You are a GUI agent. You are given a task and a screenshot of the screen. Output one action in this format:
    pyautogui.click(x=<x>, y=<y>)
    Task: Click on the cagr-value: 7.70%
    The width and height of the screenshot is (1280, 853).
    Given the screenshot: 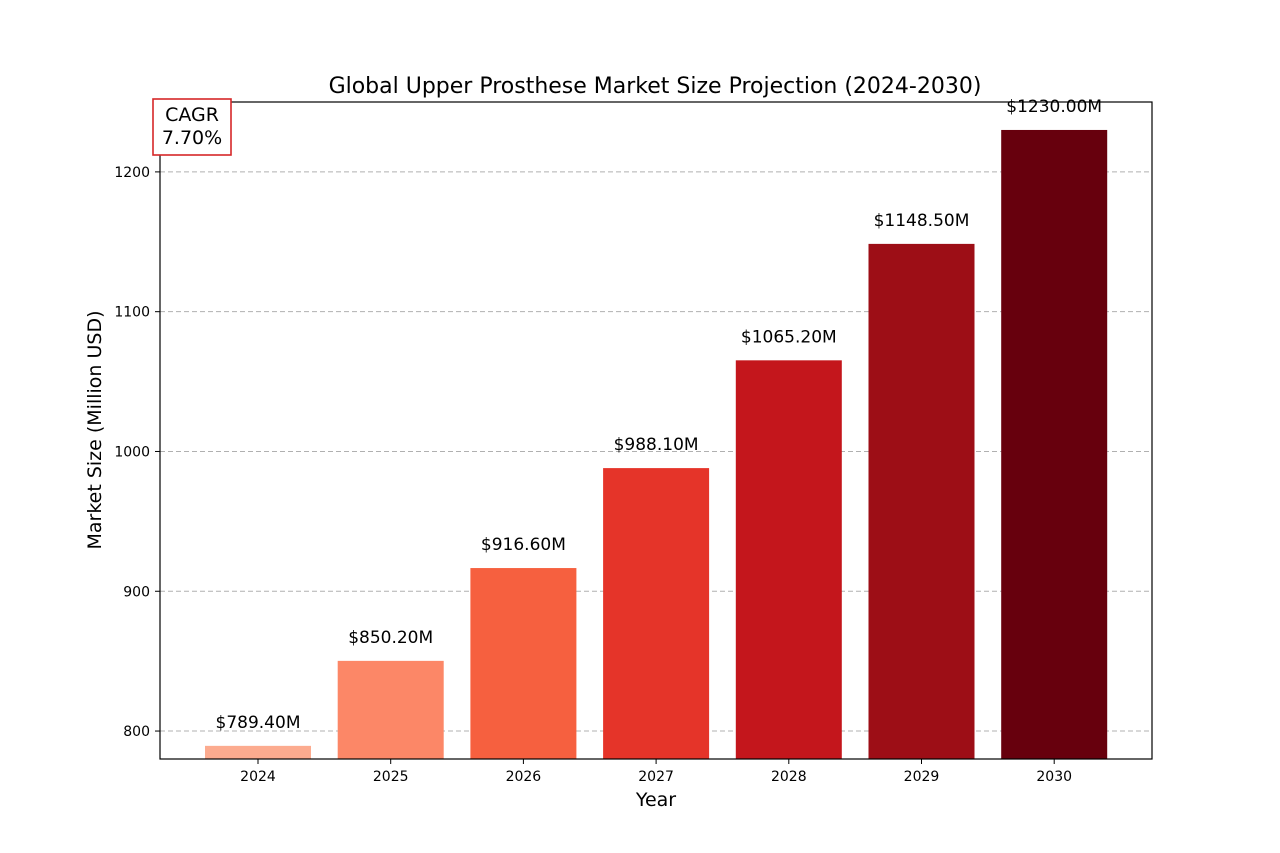 What is the action you would take?
    pyautogui.click(x=192, y=138)
    